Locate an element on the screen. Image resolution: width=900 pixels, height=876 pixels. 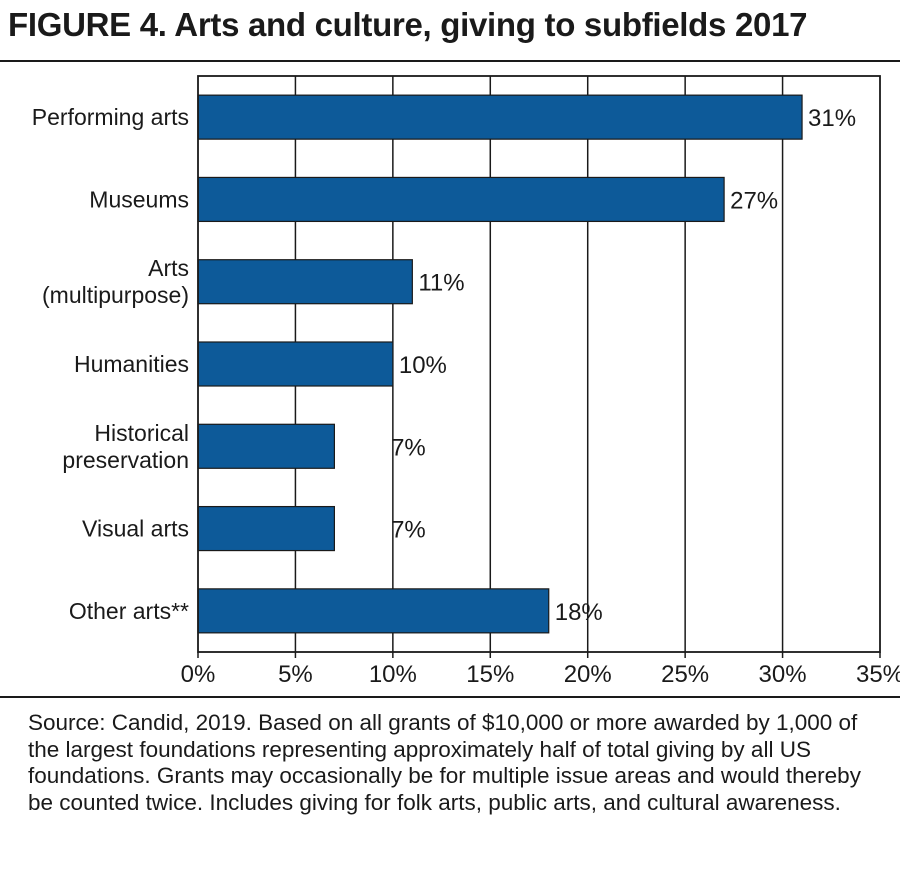
category-label: Visual arts is located at coordinates (135, 529).